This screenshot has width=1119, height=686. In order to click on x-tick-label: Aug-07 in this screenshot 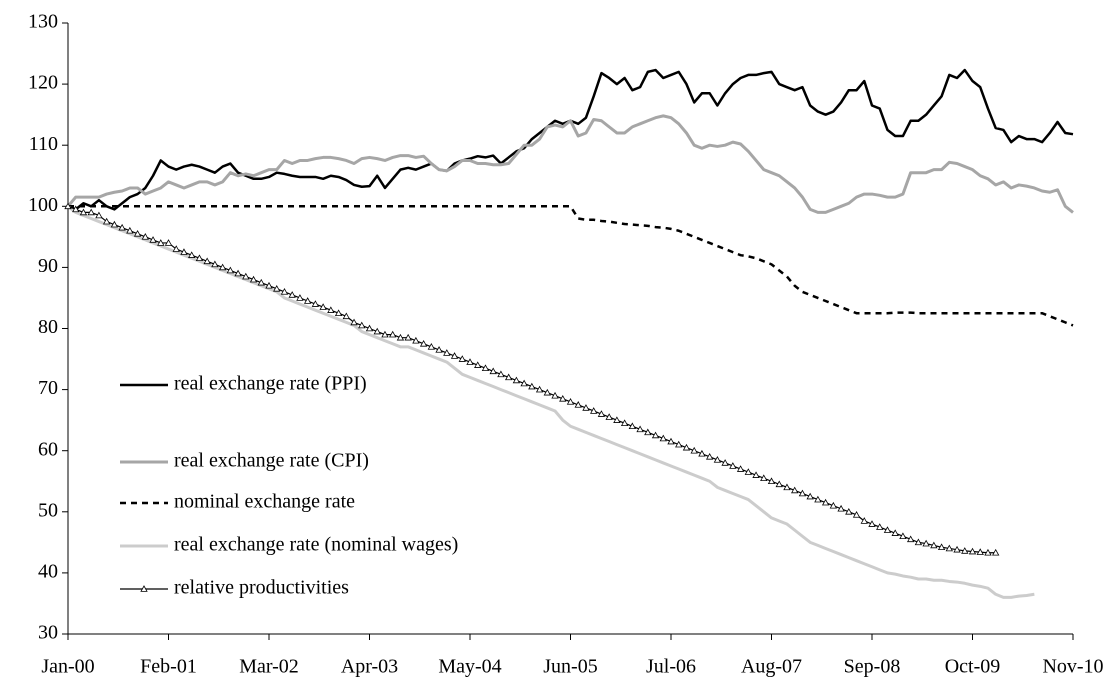, I will do `click(771, 667)`.